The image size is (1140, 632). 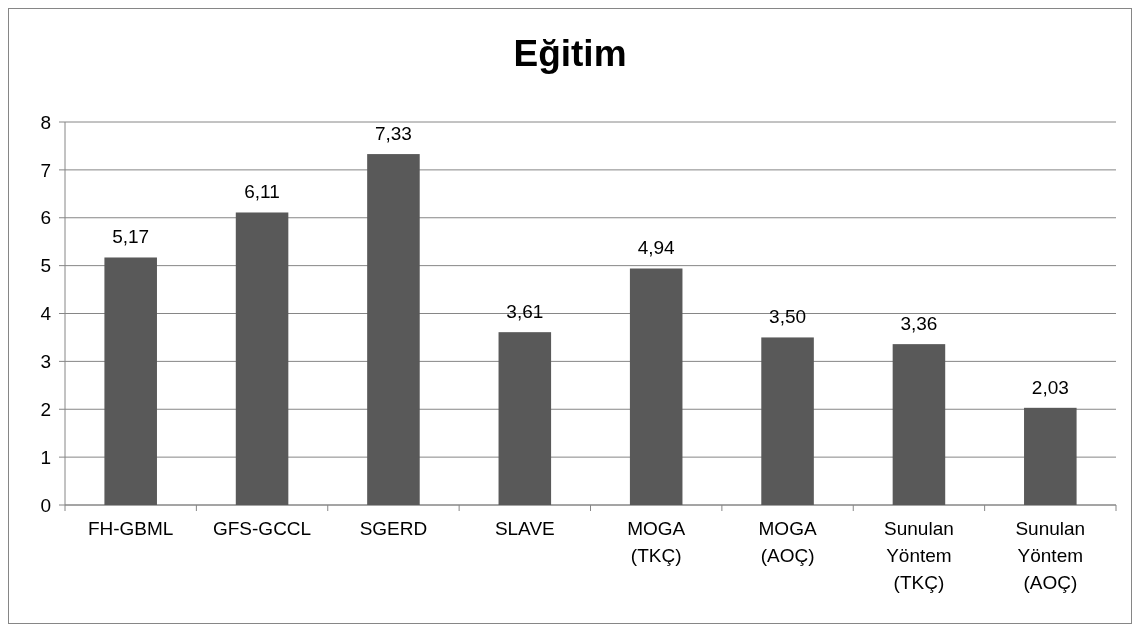 What do you see at coordinates (45, 266) in the screenshot?
I see `y-tick-label: 5` at bounding box center [45, 266].